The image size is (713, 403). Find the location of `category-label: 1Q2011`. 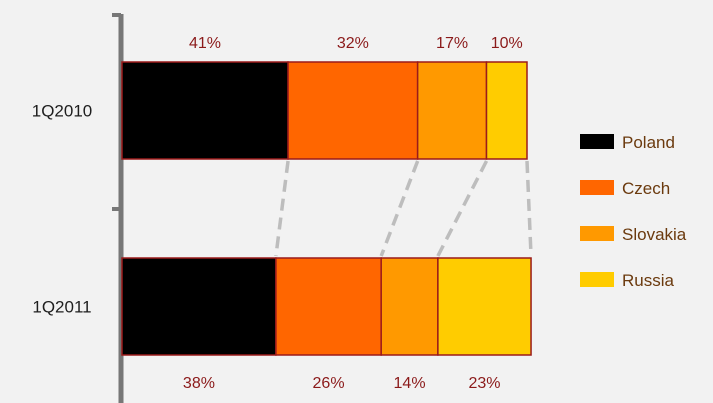

category-label: 1Q2011 is located at coordinates (61, 307).